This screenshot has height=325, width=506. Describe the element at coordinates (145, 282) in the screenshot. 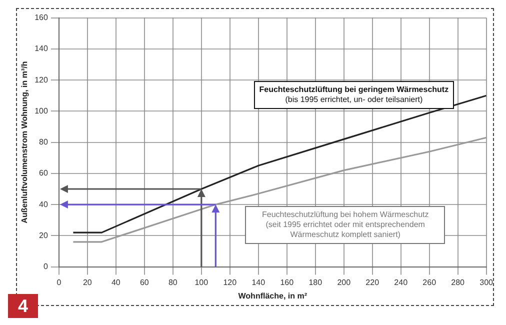

I see `x-tick-label: 60` at that location.